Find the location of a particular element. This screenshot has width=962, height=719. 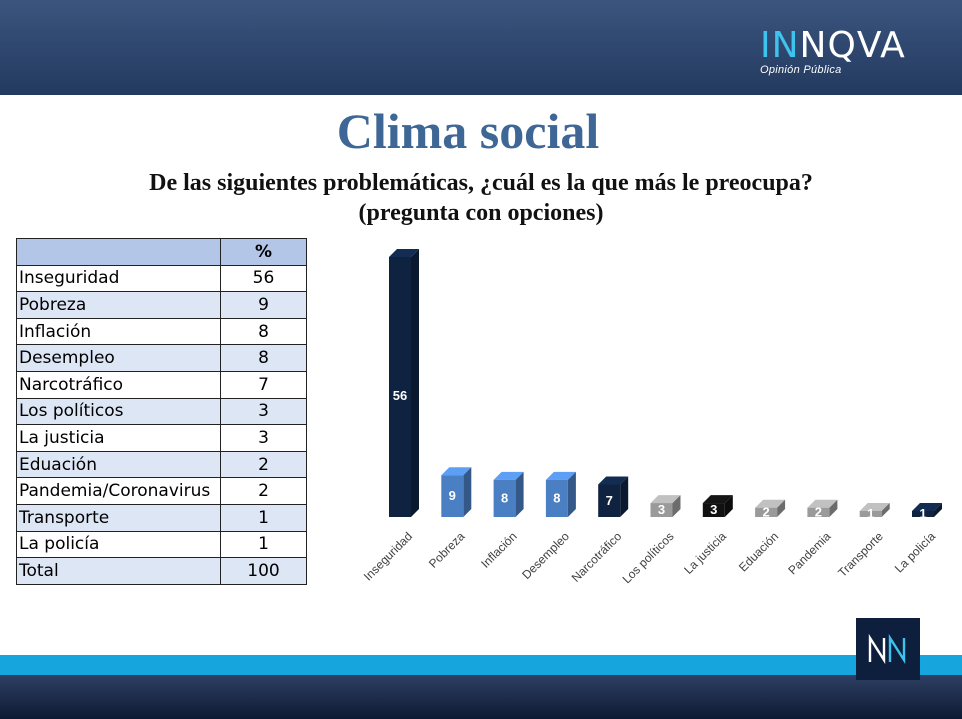

category-label: Eduación is located at coordinates (758, 551).